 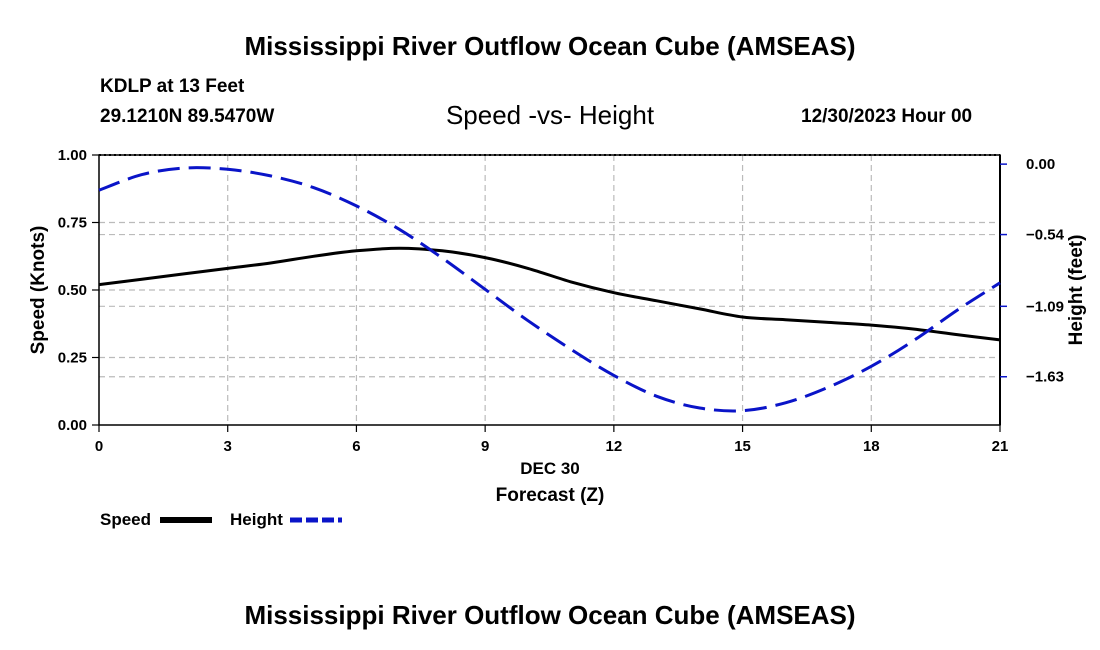 I want to click on left-y-axis: 0.00 0.25 0.50 0.75 1.00, so click(x=78, y=290).